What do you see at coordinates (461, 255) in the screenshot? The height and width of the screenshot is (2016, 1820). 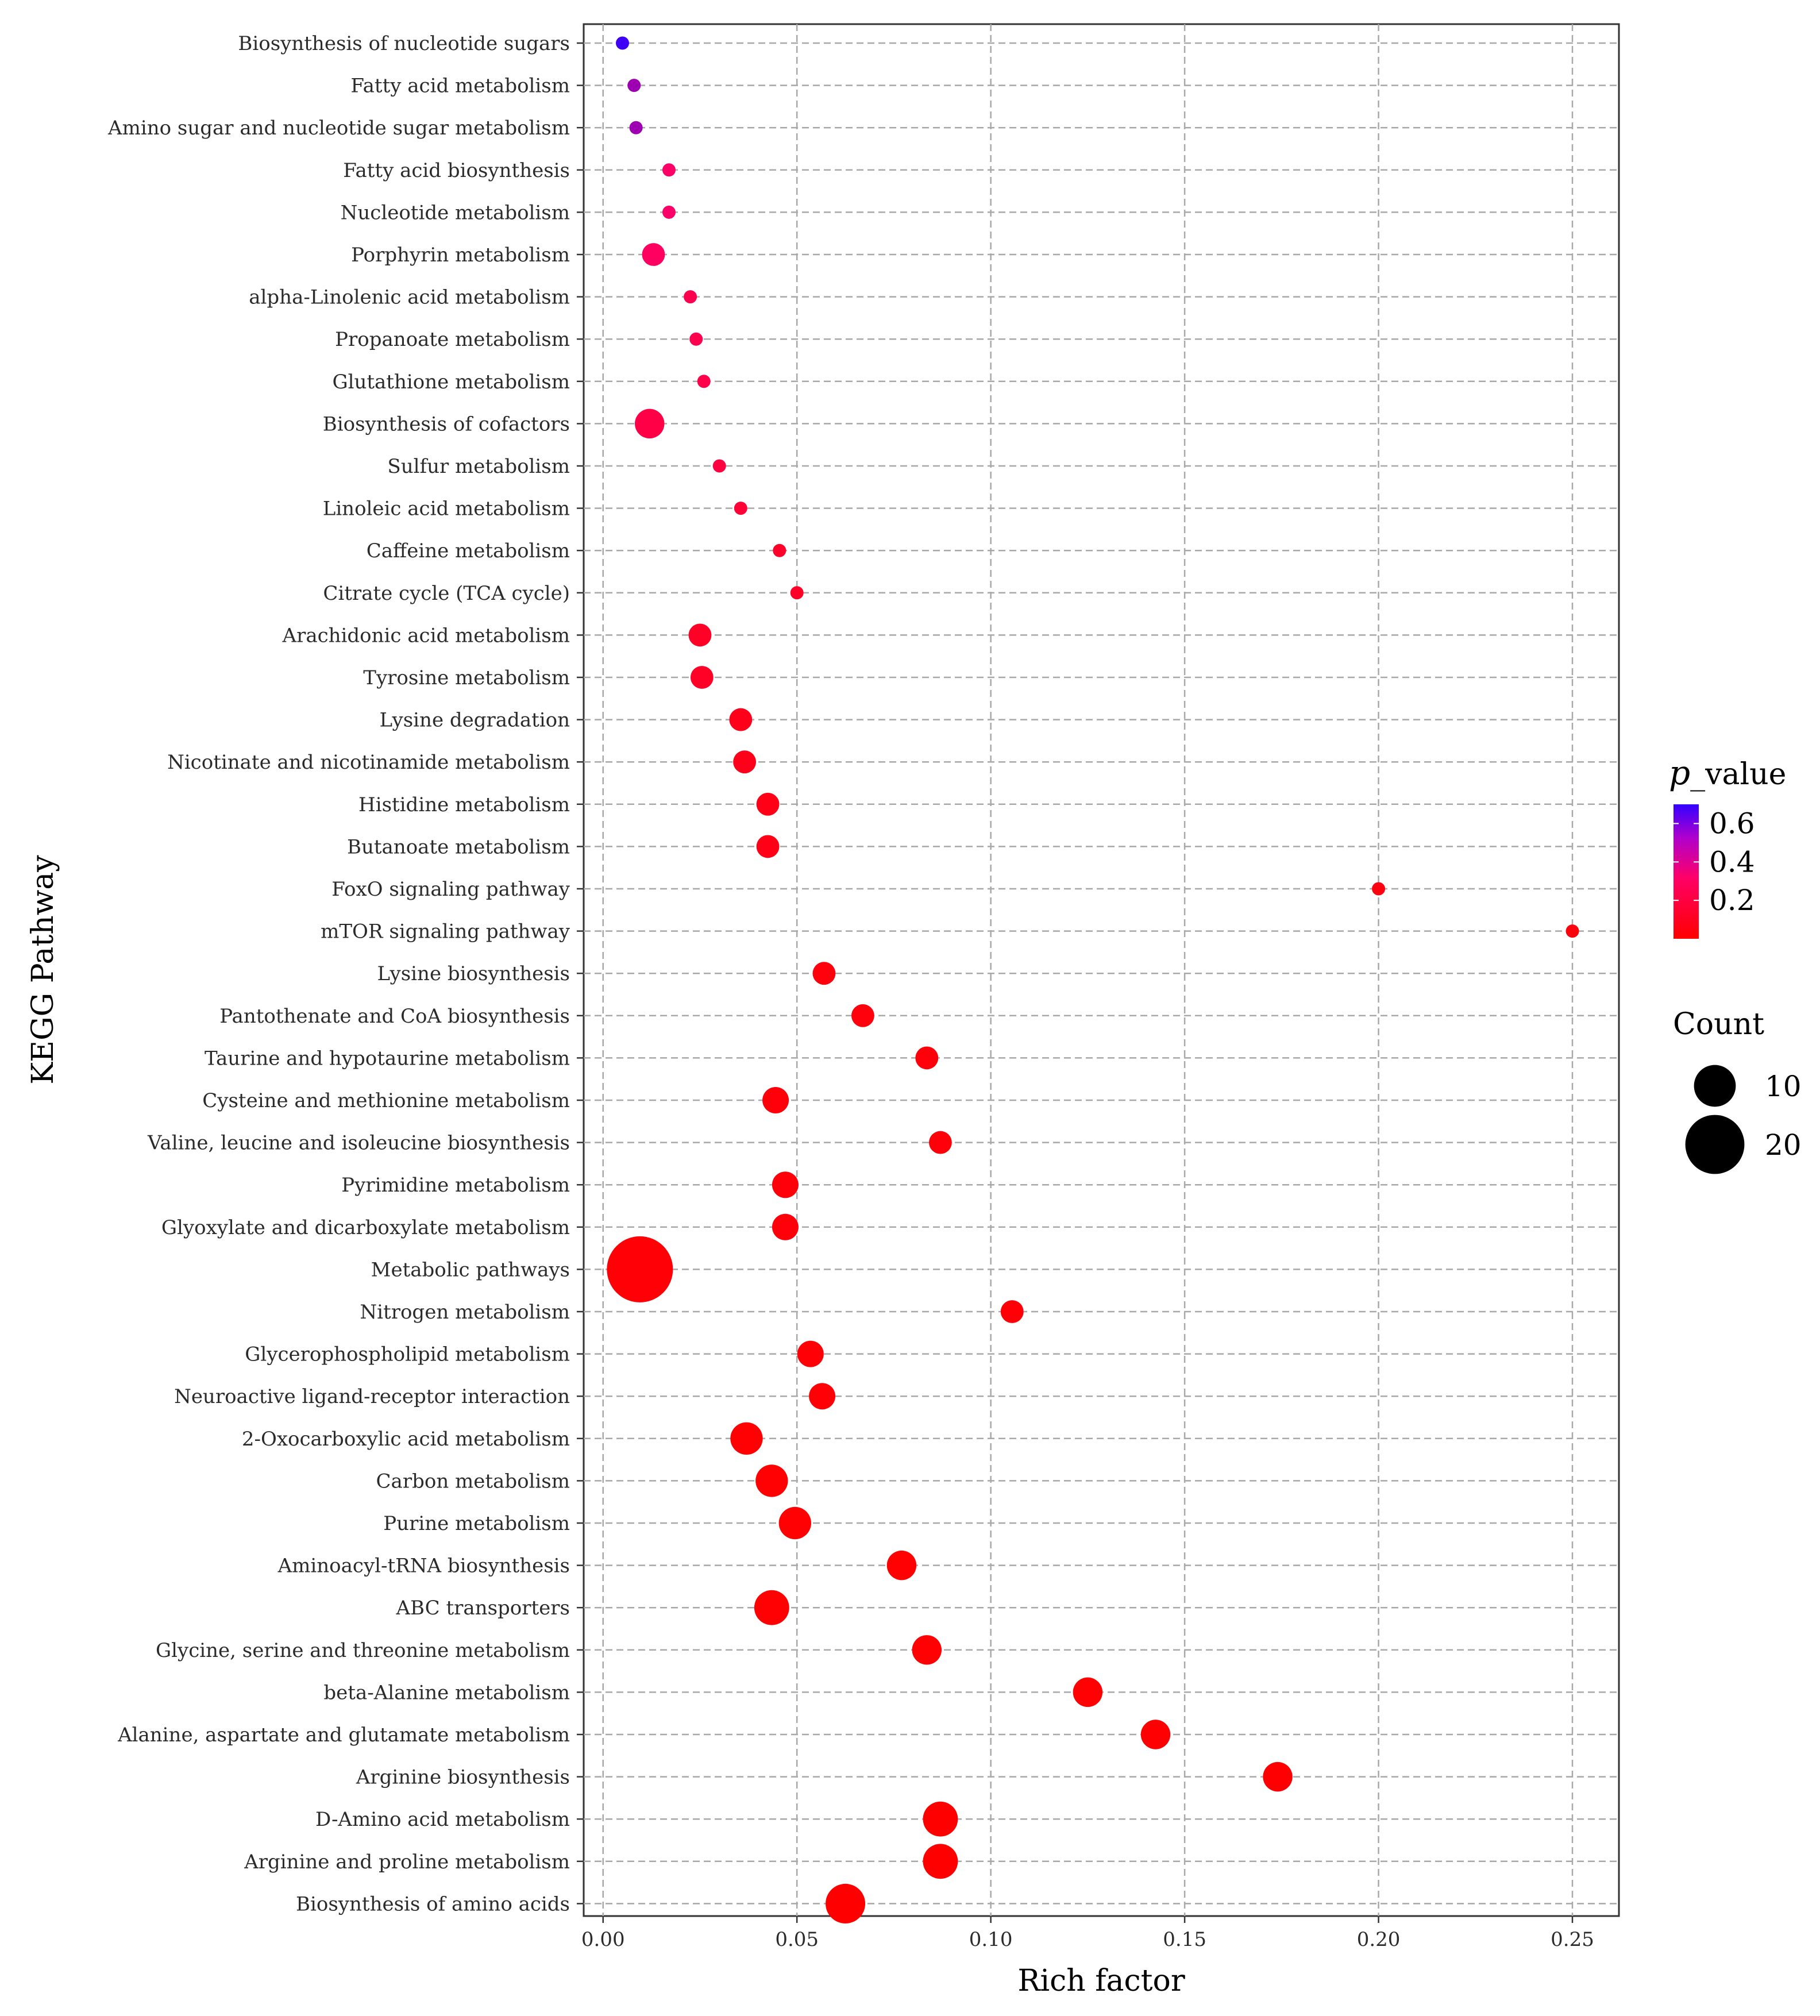 I see `y-tick-label: Porphyrin metabolism` at bounding box center [461, 255].